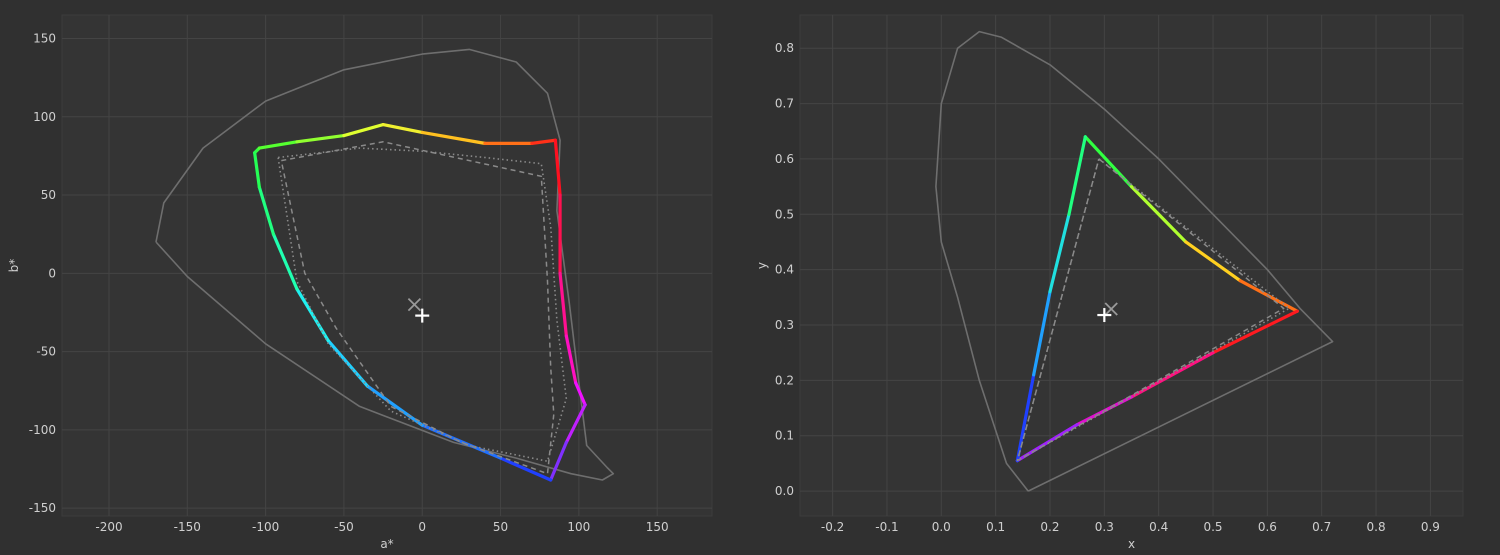 The image size is (1500, 555). I want to click on white-point-plus-marker-lab, so click(422, 315).